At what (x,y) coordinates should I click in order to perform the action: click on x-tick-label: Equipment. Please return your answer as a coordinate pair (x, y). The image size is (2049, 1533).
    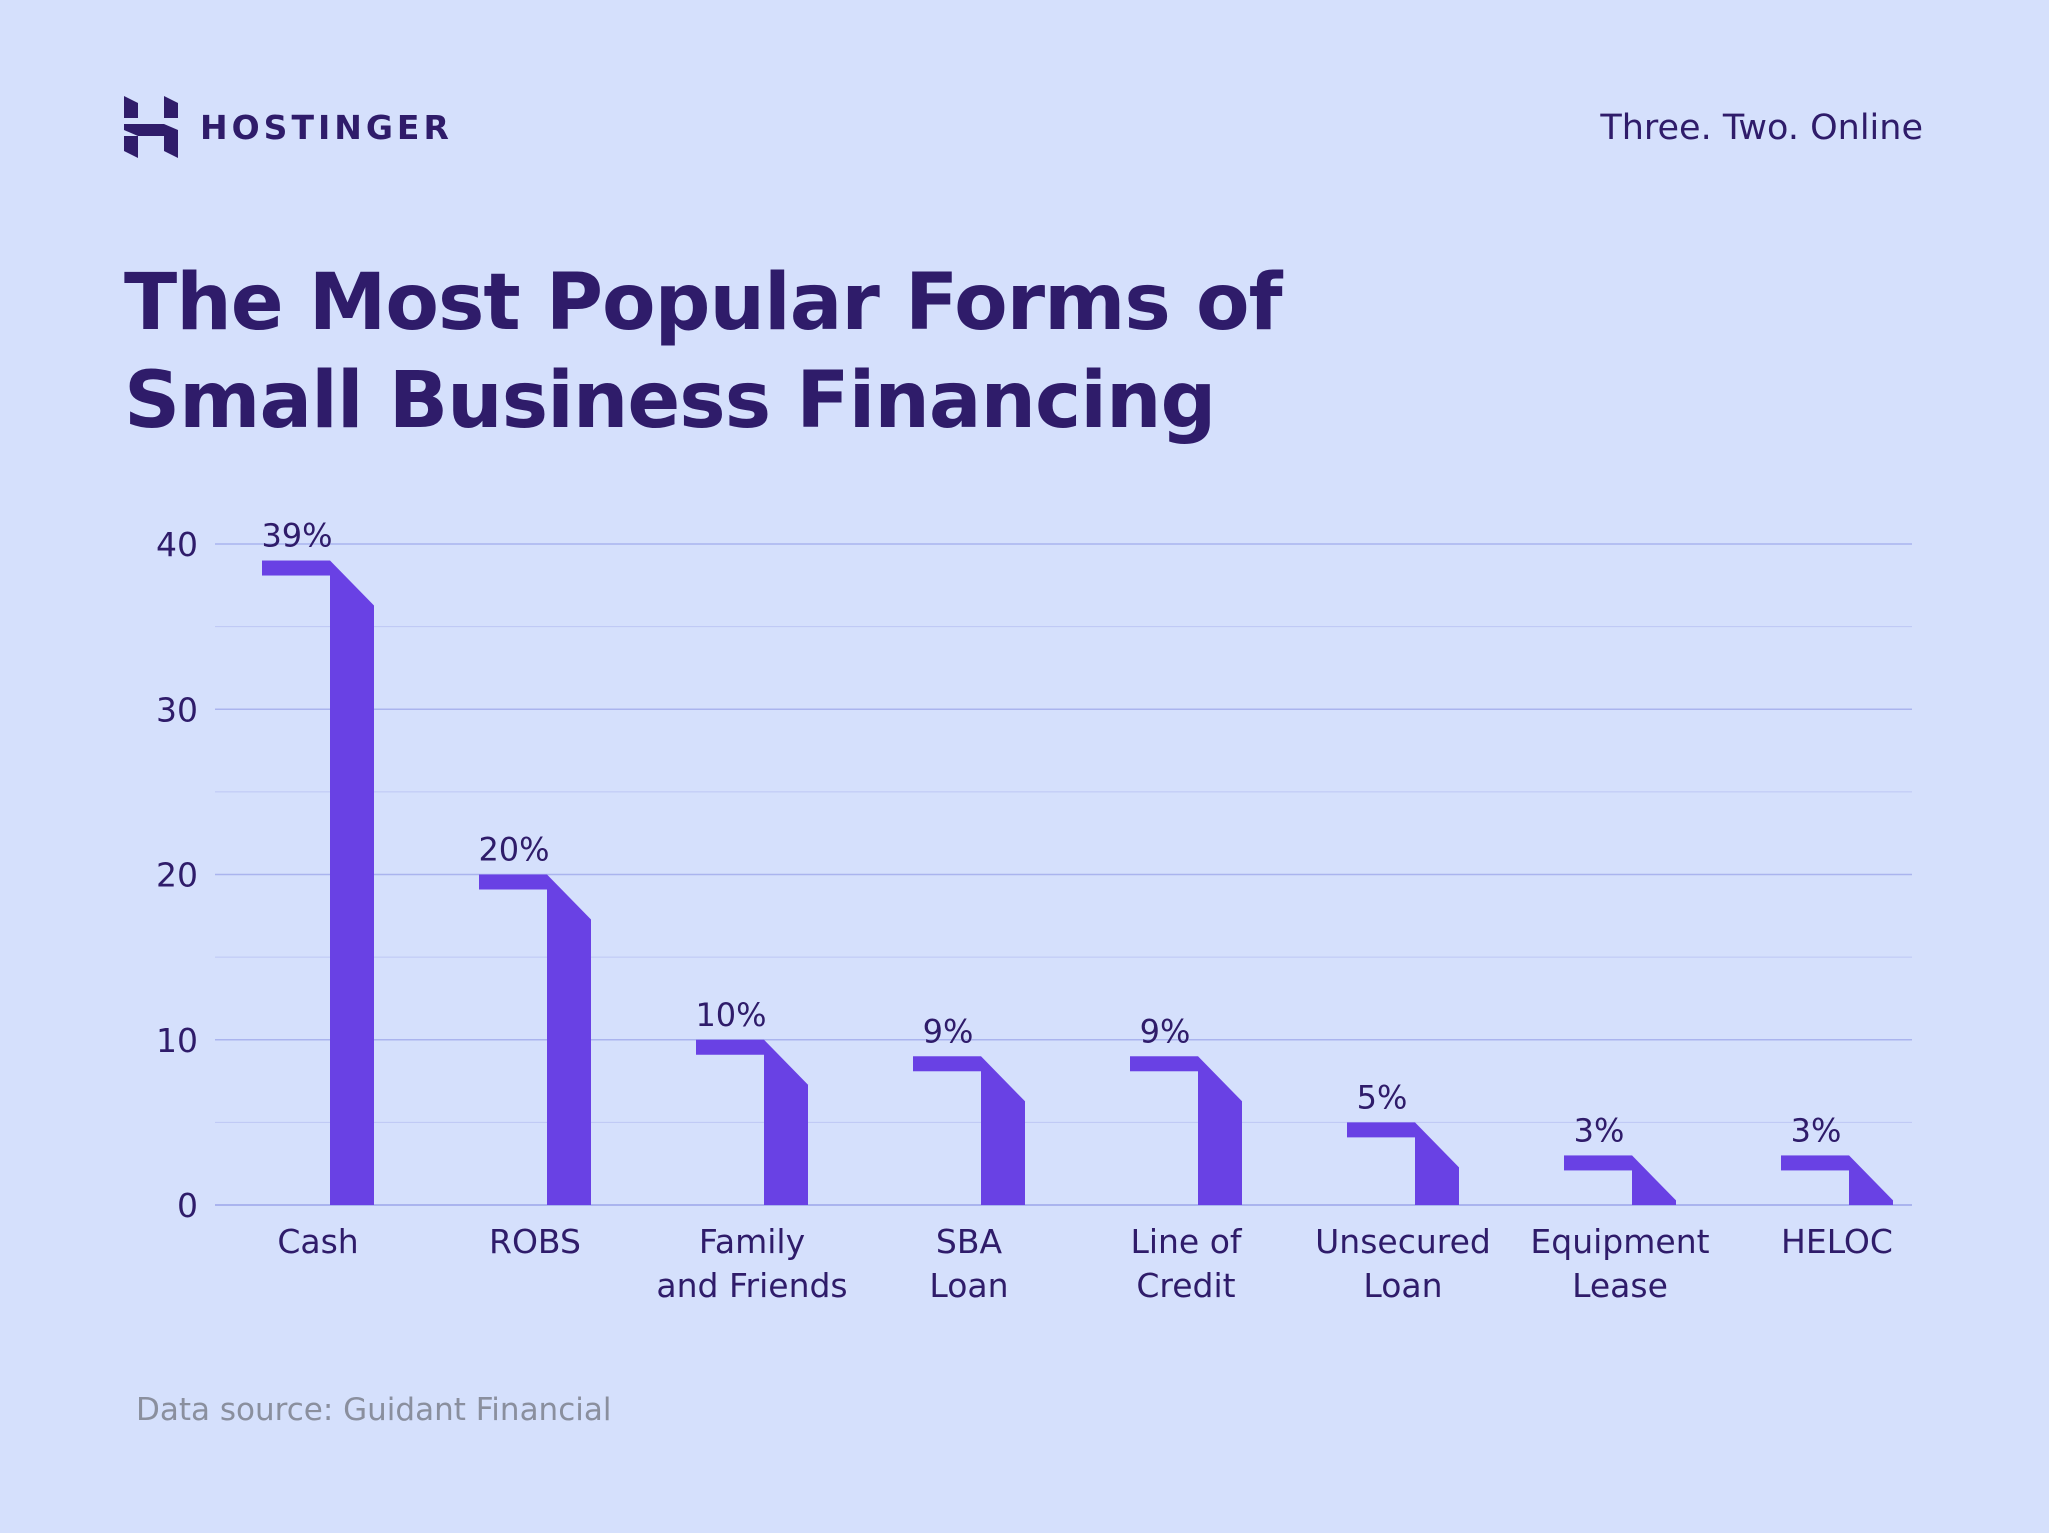
    Looking at the image, I should click on (1619, 1241).